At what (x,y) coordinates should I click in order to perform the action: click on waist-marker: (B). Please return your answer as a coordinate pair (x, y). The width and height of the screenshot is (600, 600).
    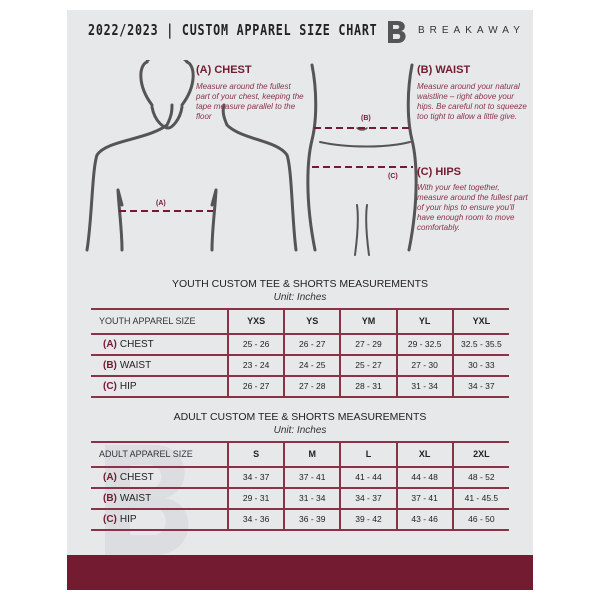
    Looking at the image, I should click on (366, 118).